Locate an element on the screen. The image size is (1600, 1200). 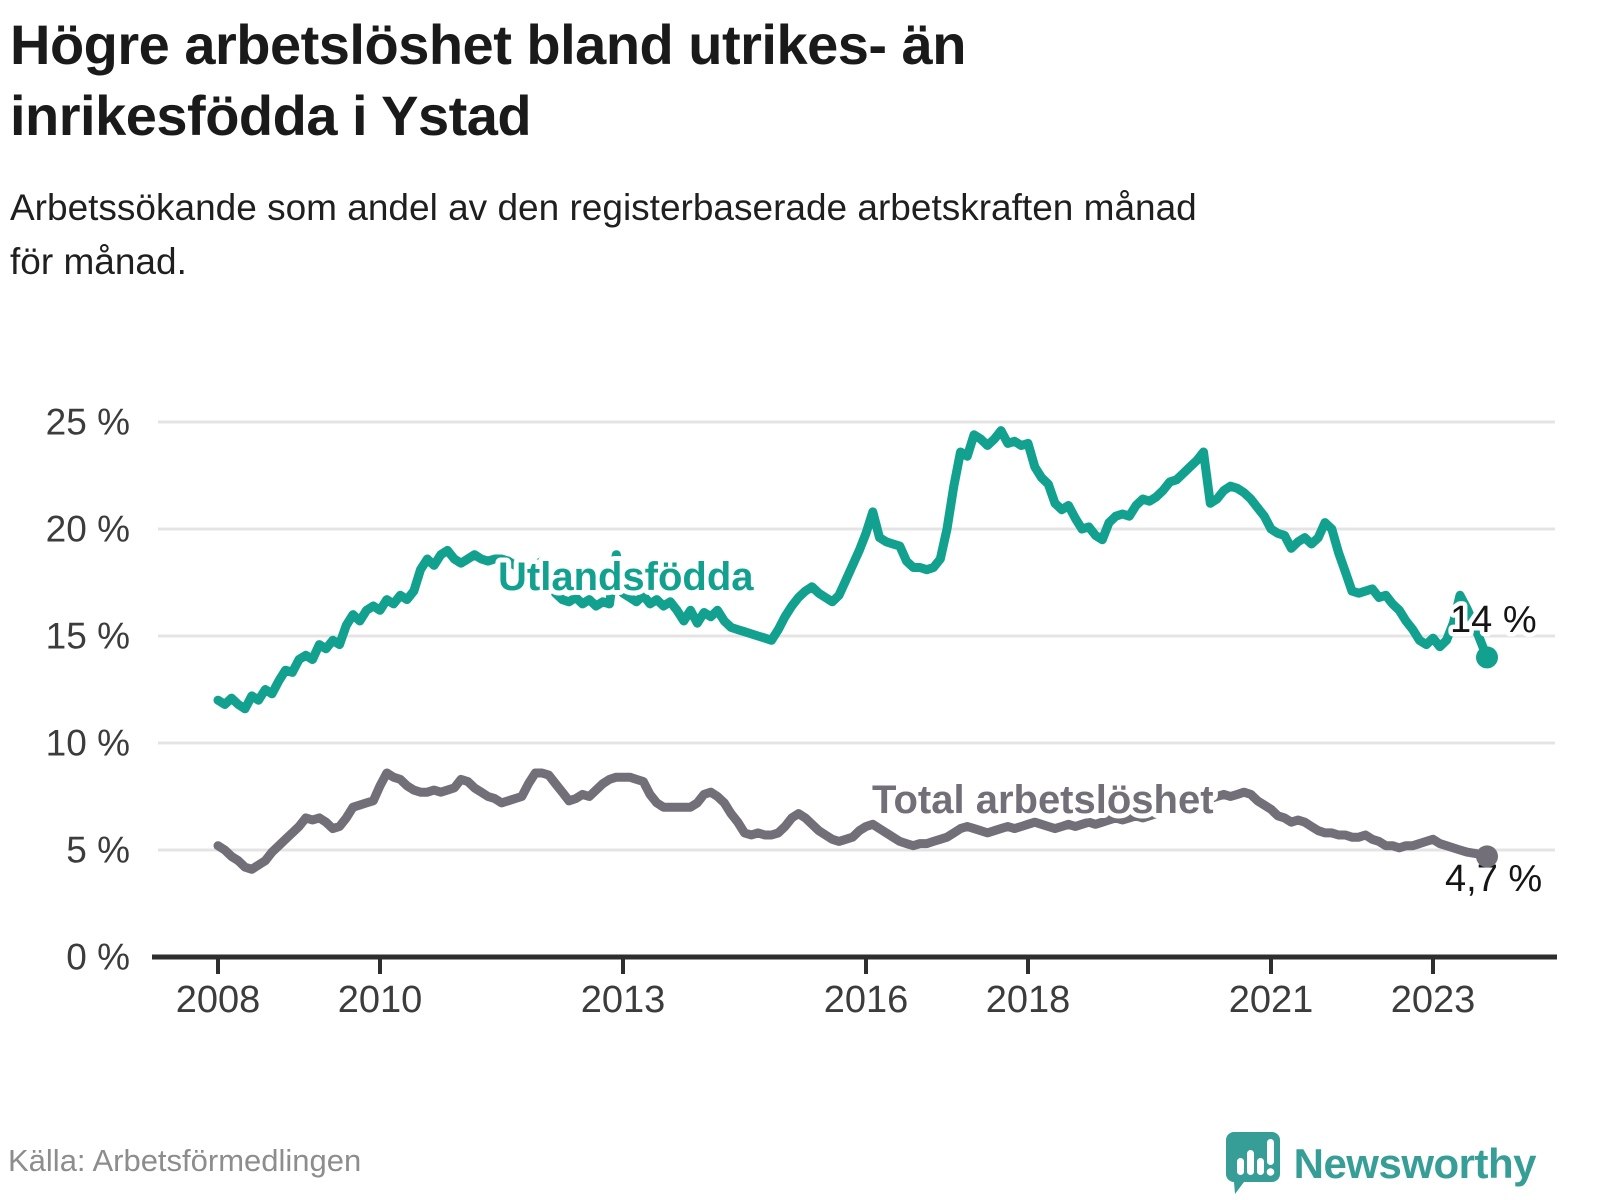
x-tick-label: 2018 is located at coordinates (1028, 1000).